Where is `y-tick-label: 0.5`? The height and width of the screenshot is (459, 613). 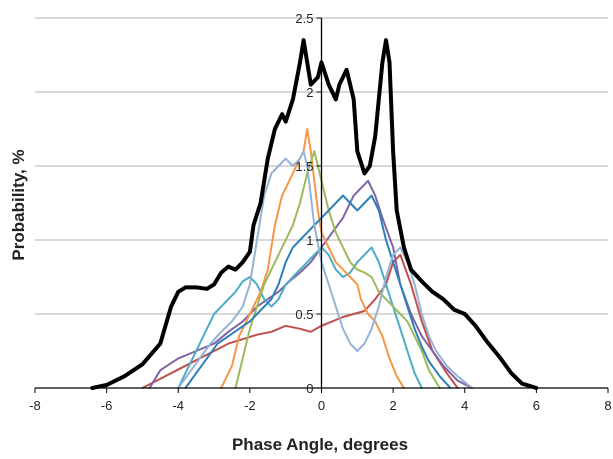
y-tick-label: 0.5 is located at coordinates (304, 314).